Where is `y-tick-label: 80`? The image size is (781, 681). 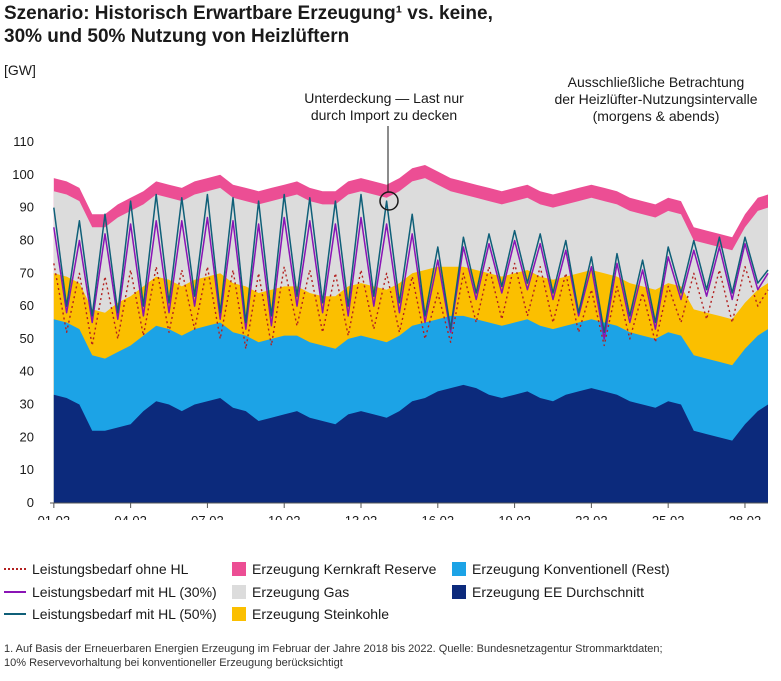 y-tick-label: 80 is located at coordinates (27, 239).